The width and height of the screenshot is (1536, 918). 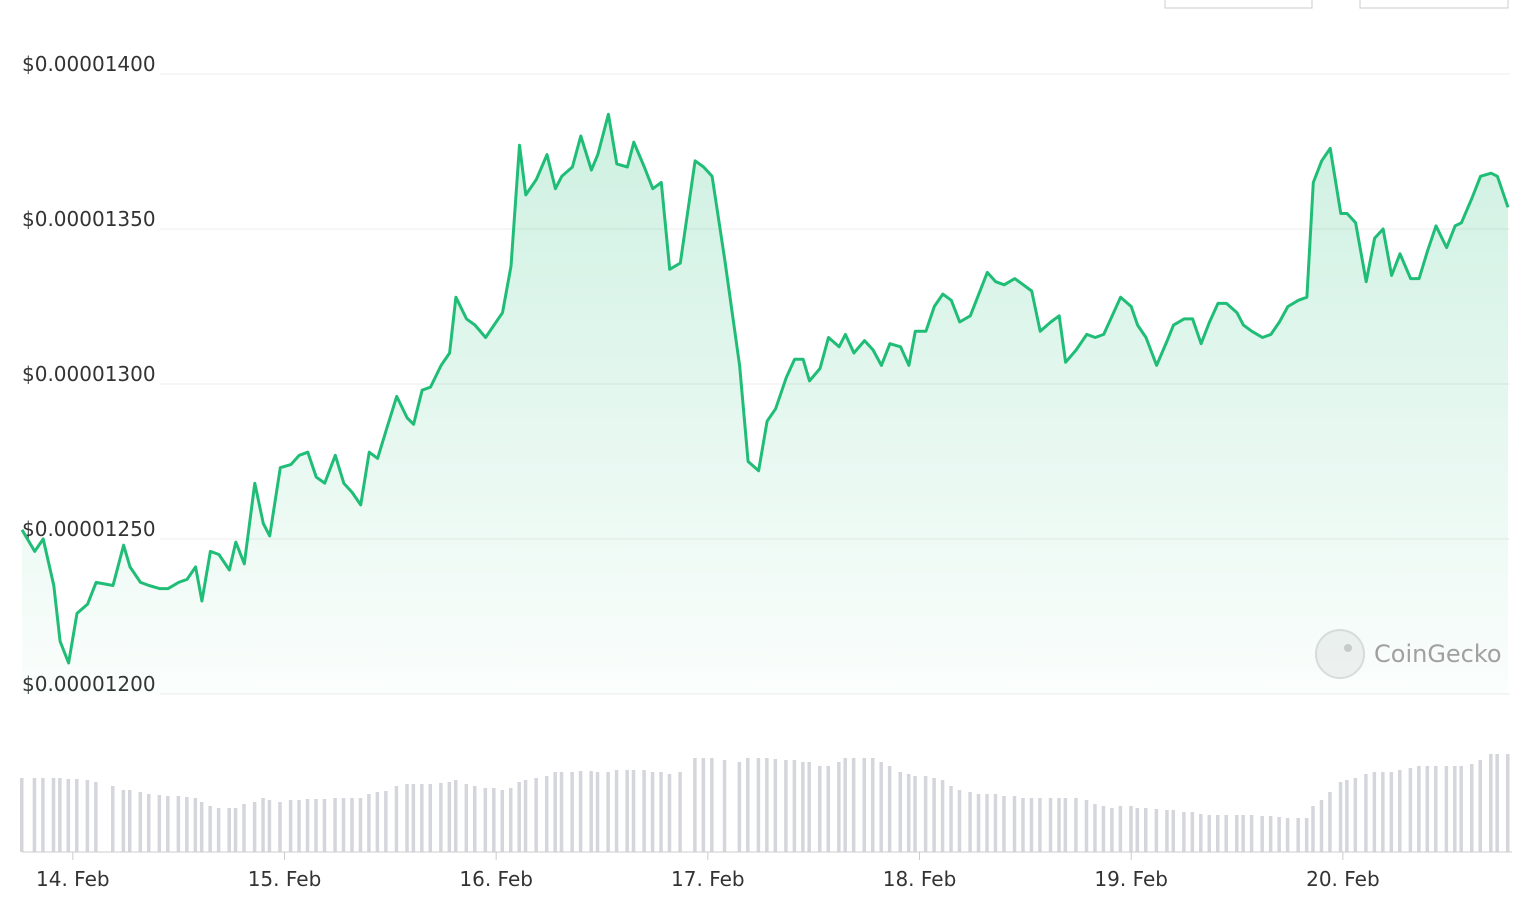 What do you see at coordinates (89, 64) in the screenshot?
I see `y-tick-label: $0.00001400` at bounding box center [89, 64].